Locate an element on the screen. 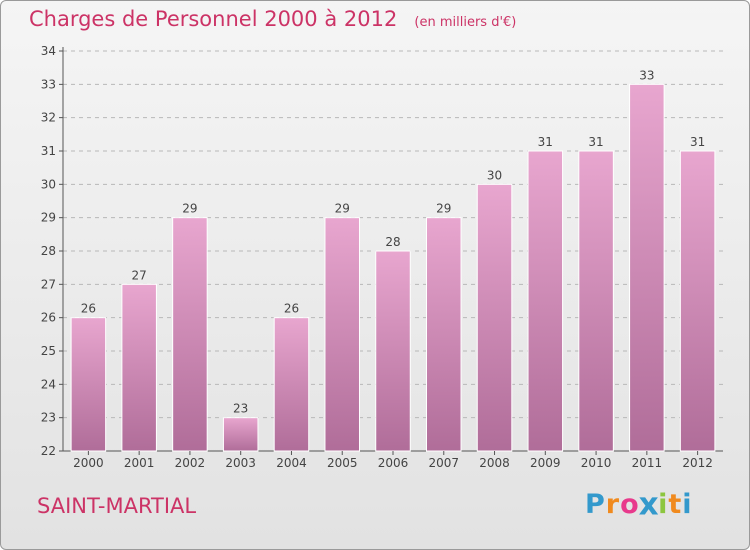 The width and height of the screenshot is (750, 550). y-tick-label: 34 is located at coordinates (48, 51).